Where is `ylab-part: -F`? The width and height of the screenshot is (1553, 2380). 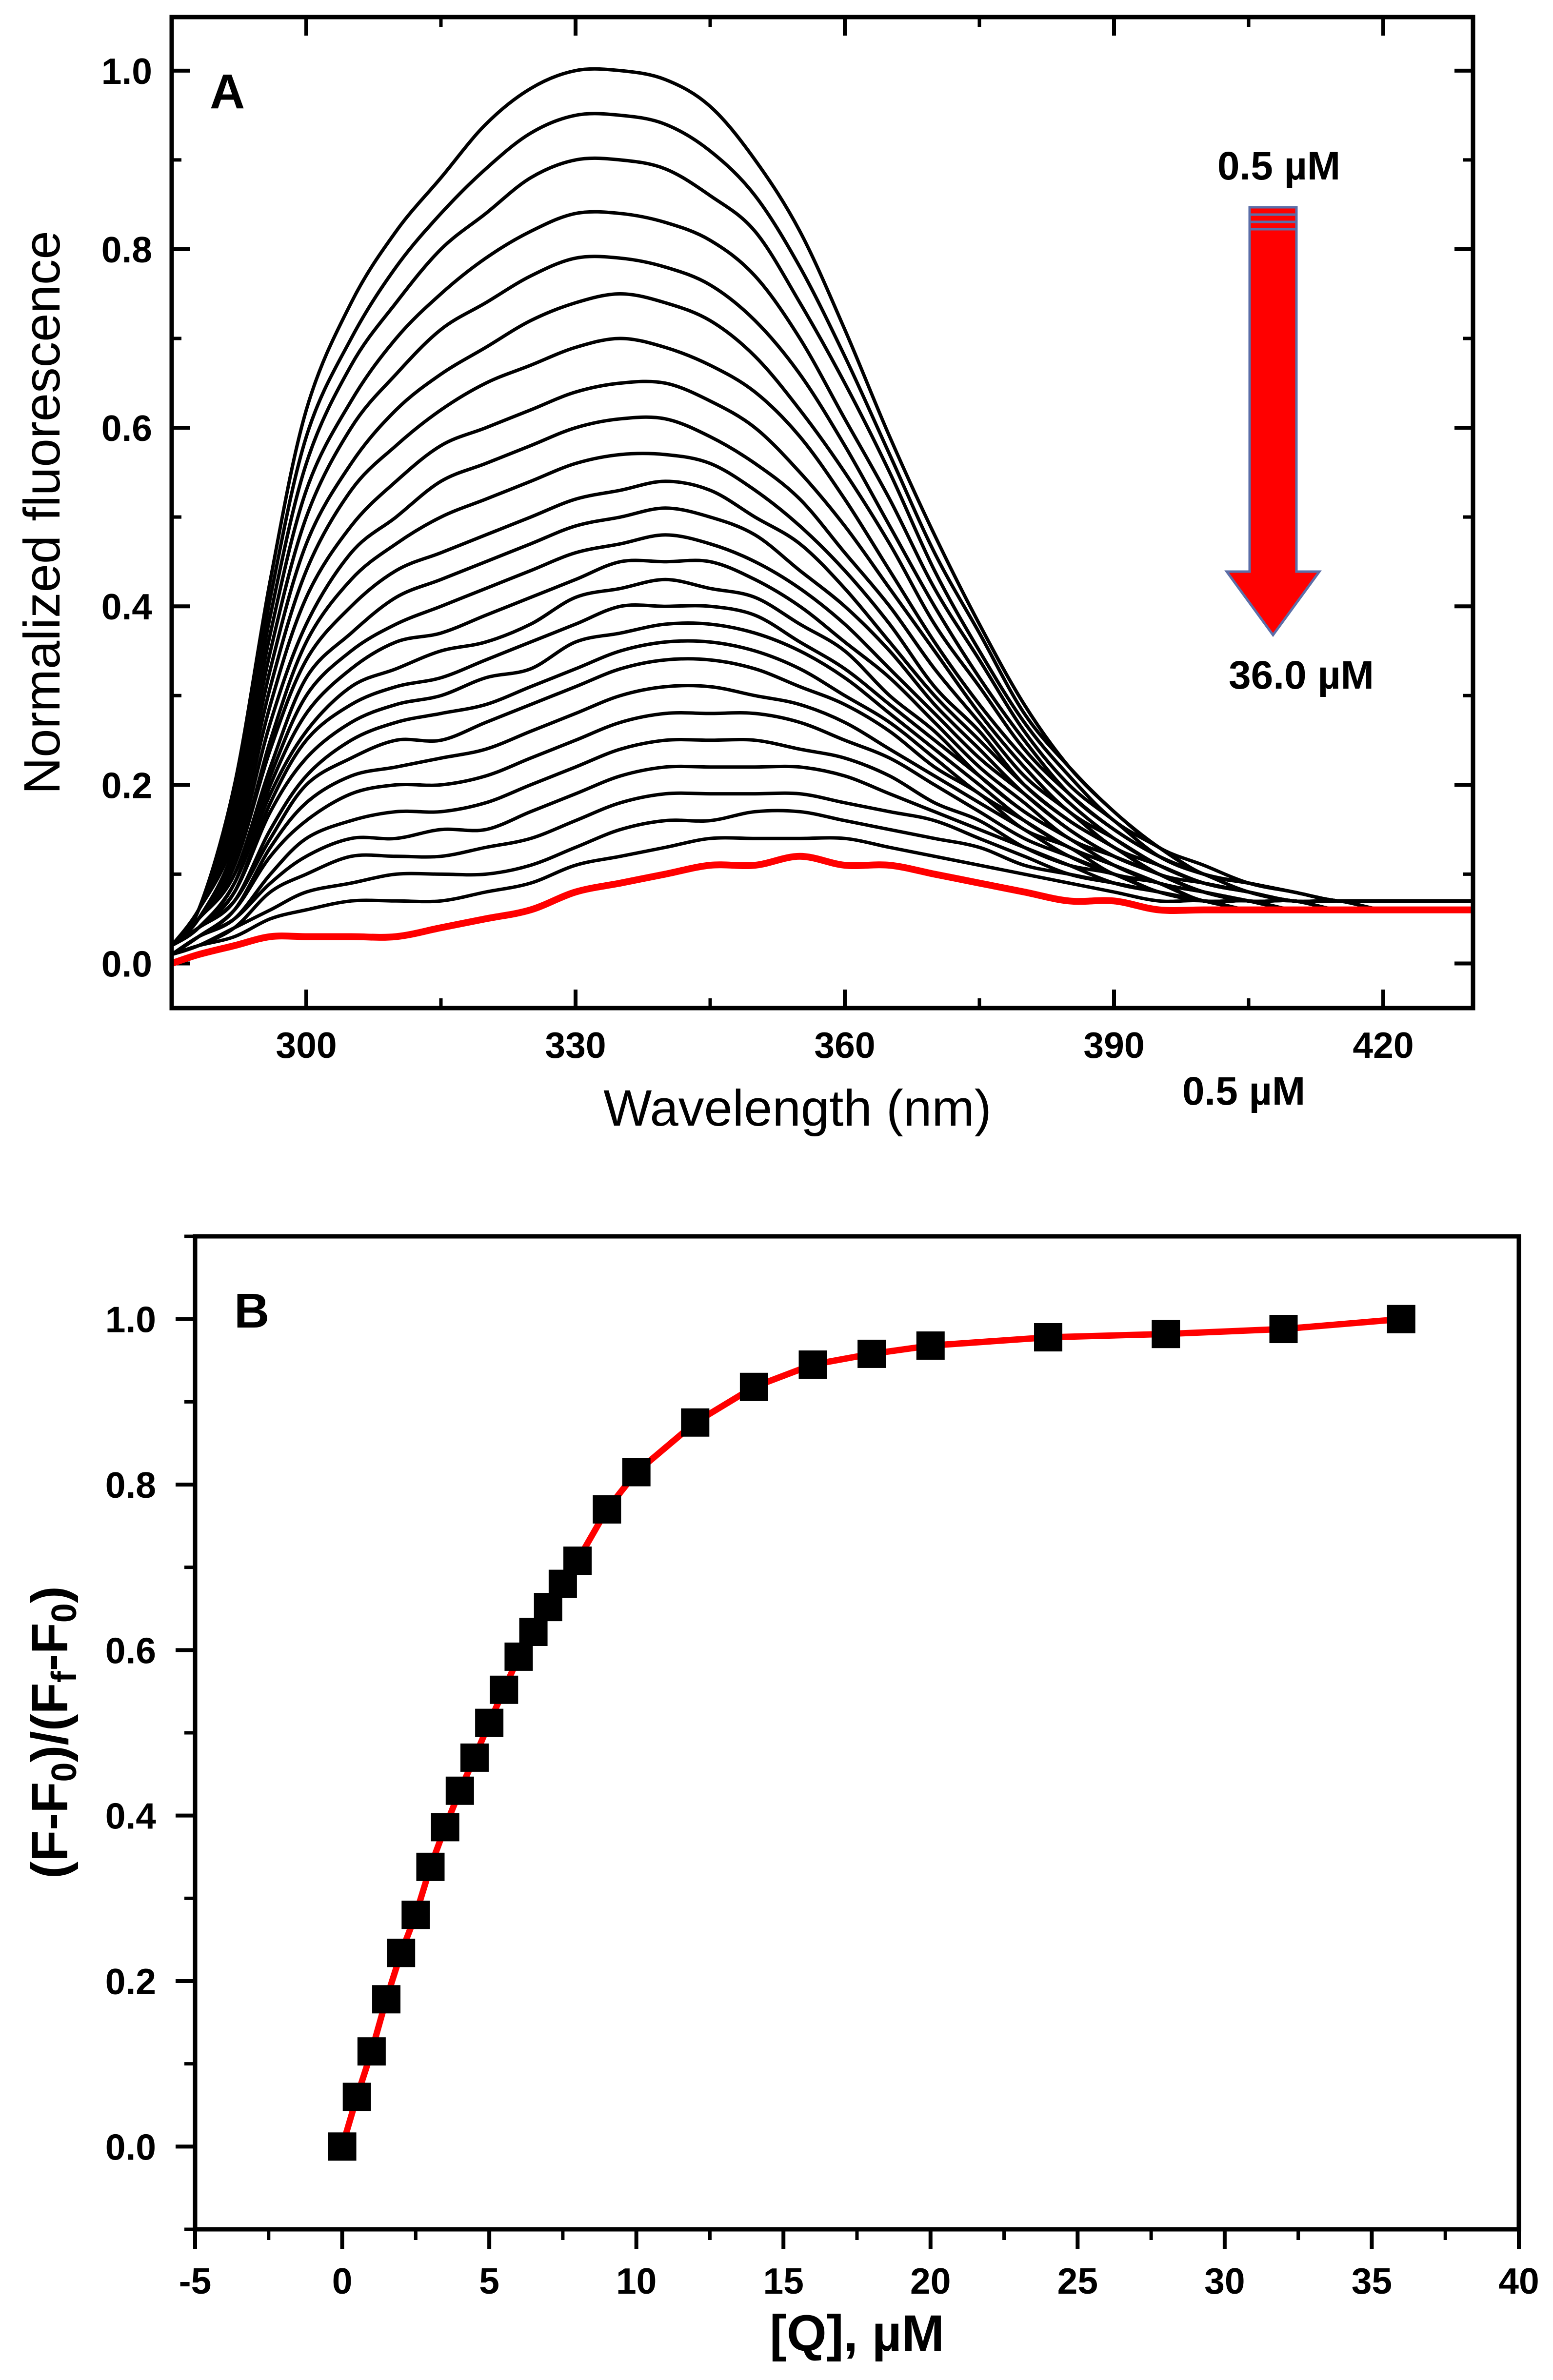 ylab-part: -F is located at coordinates (50, 1647).